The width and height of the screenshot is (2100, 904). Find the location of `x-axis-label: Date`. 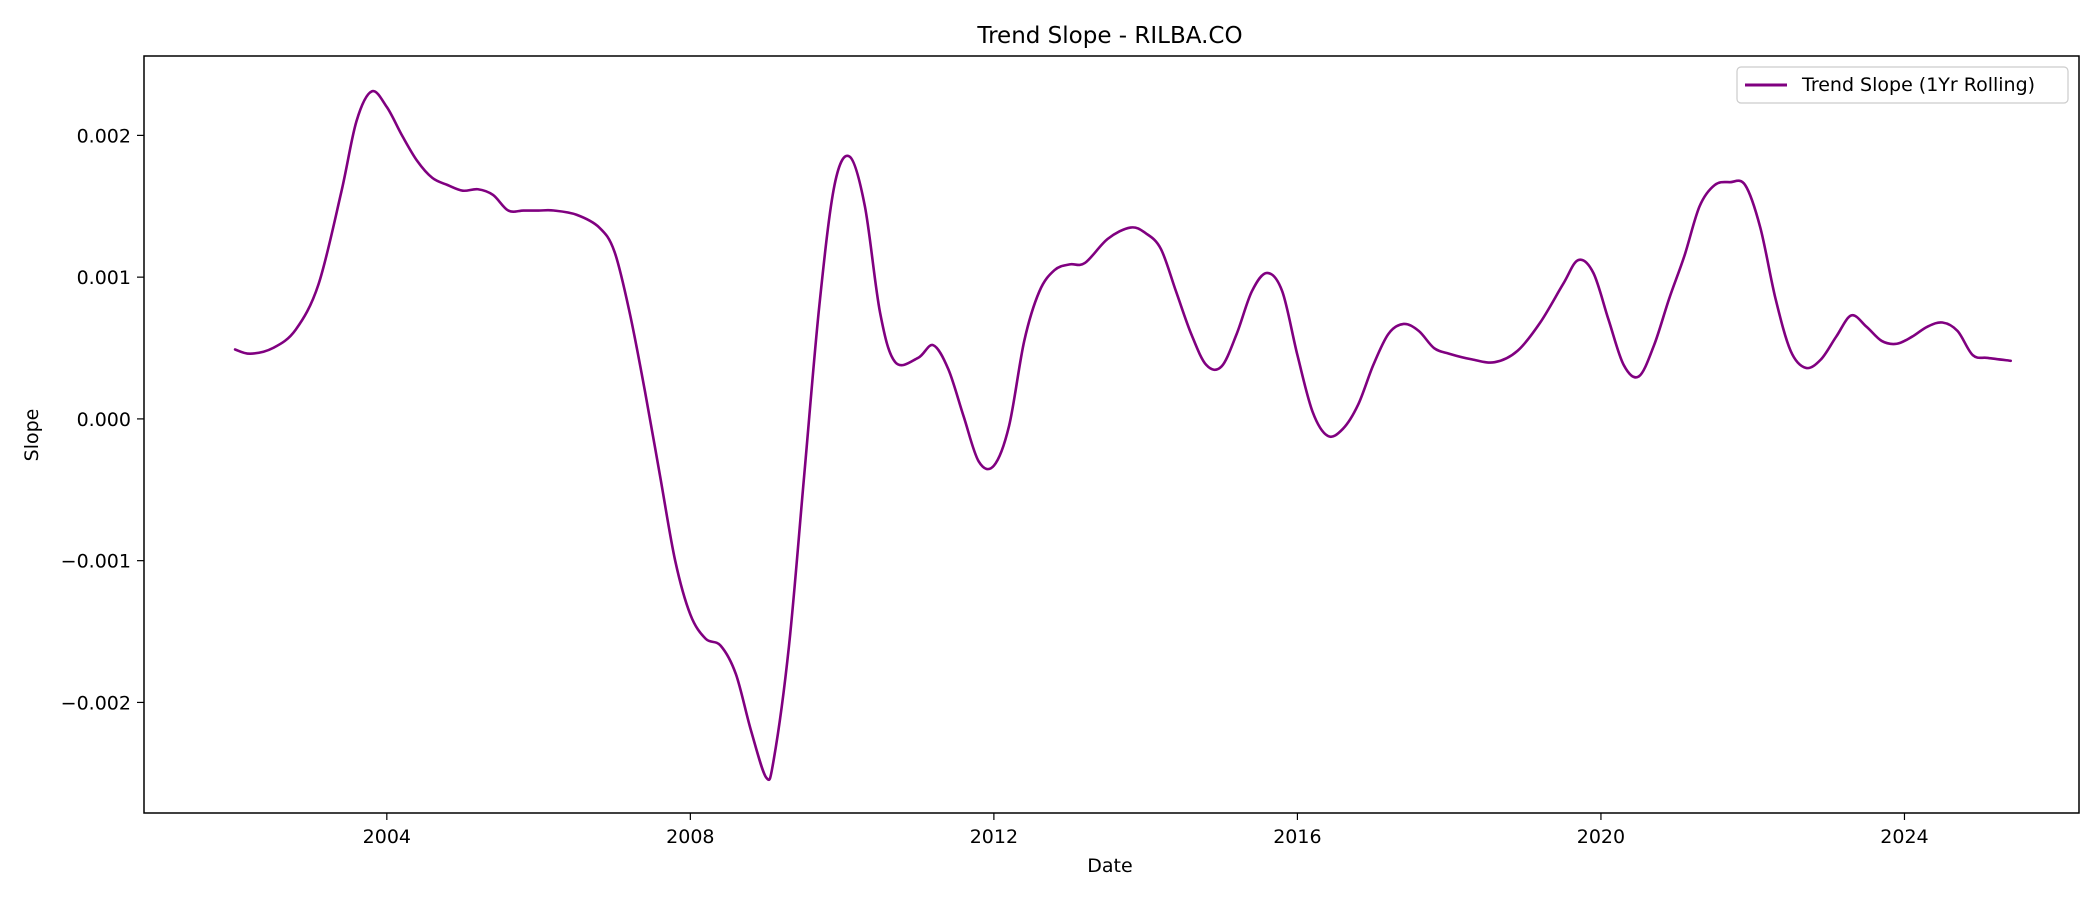

x-axis-label: Date is located at coordinates (1109, 866).